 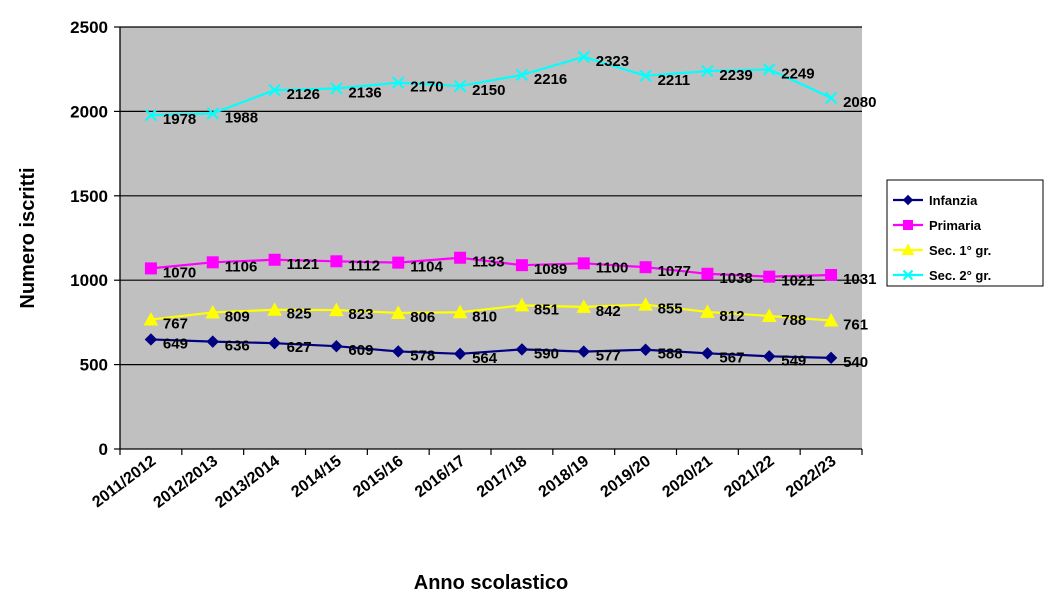 What do you see at coordinates (299, 314) in the screenshot?
I see `data-label: 825` at bounding box center [299, 314].